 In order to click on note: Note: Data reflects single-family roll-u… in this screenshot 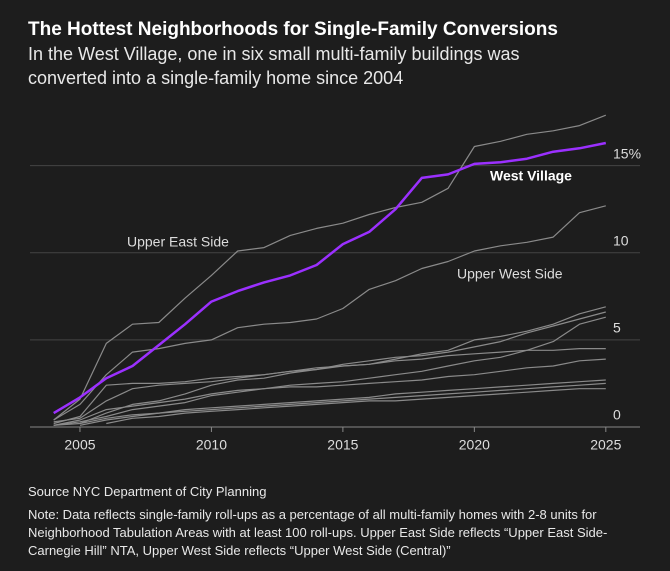, I will do `click(318, 532)`.